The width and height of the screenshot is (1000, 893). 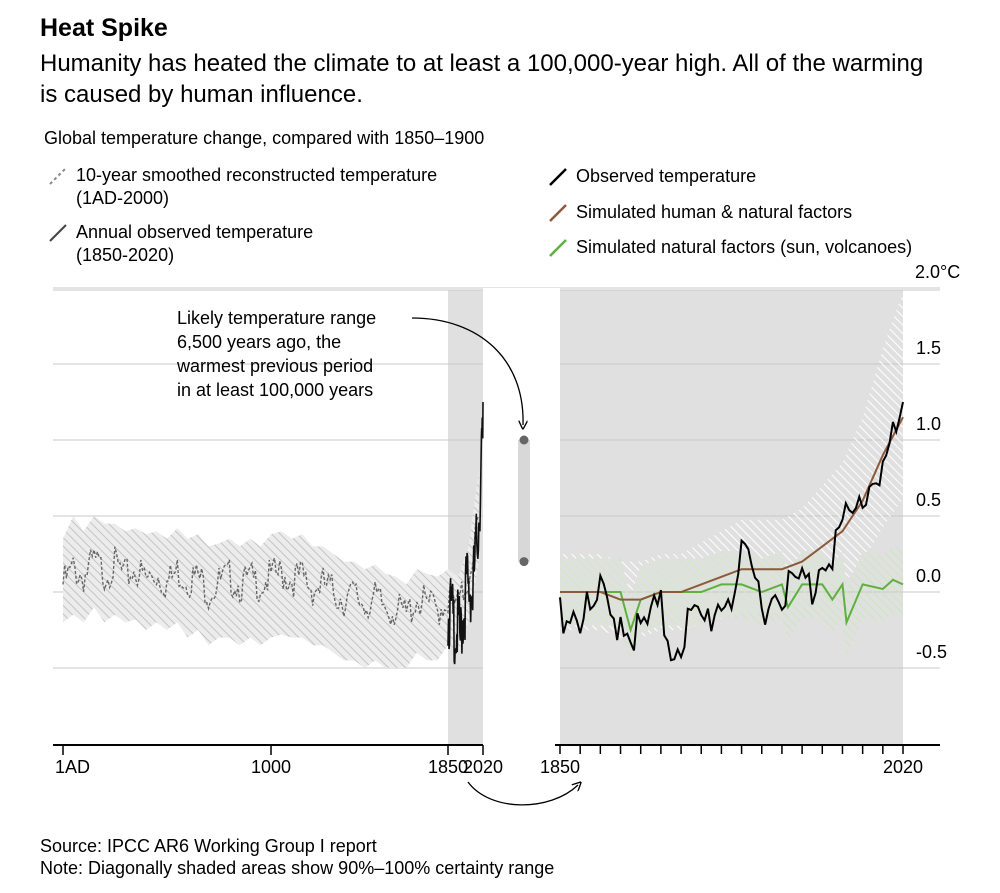 I want to click on solid-line-swatch-icon, so click(x=58, y=233).